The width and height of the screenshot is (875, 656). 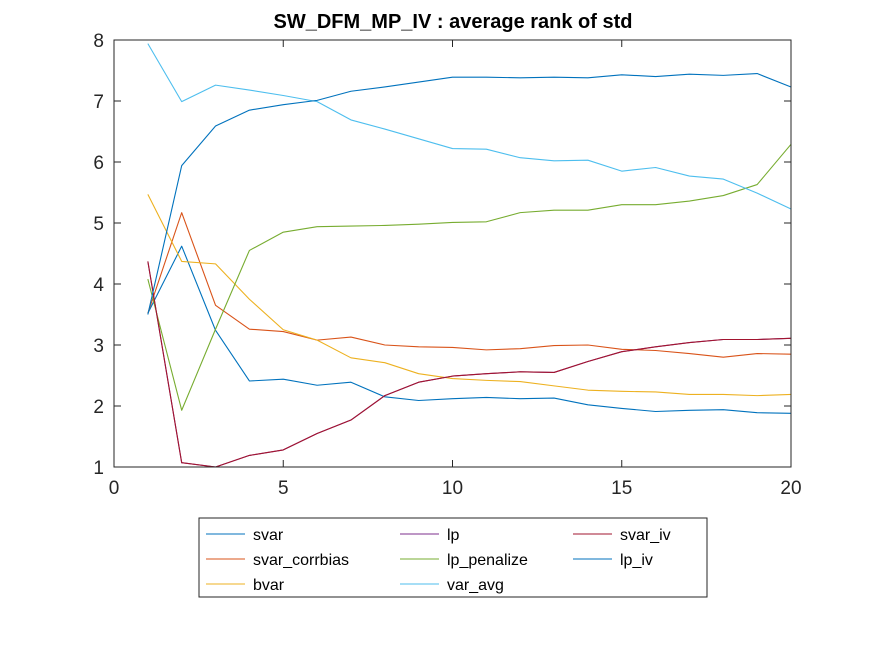 I want to click on y-tick-label: 6, so click(x=98, y=163).